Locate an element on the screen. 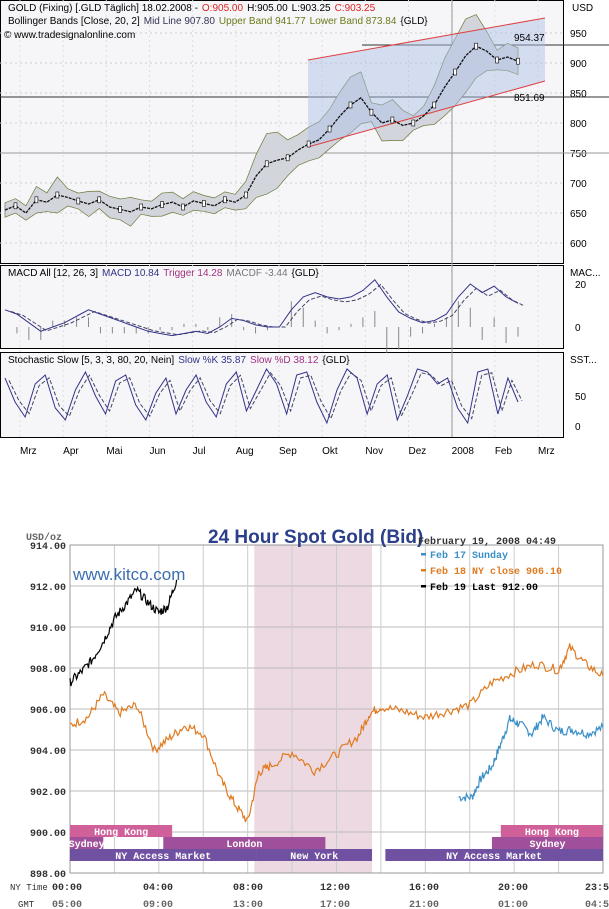 The width and height of the screenshot is (609, 909). x-tick-ny: 08:00 is located at coordinates (248, 888).